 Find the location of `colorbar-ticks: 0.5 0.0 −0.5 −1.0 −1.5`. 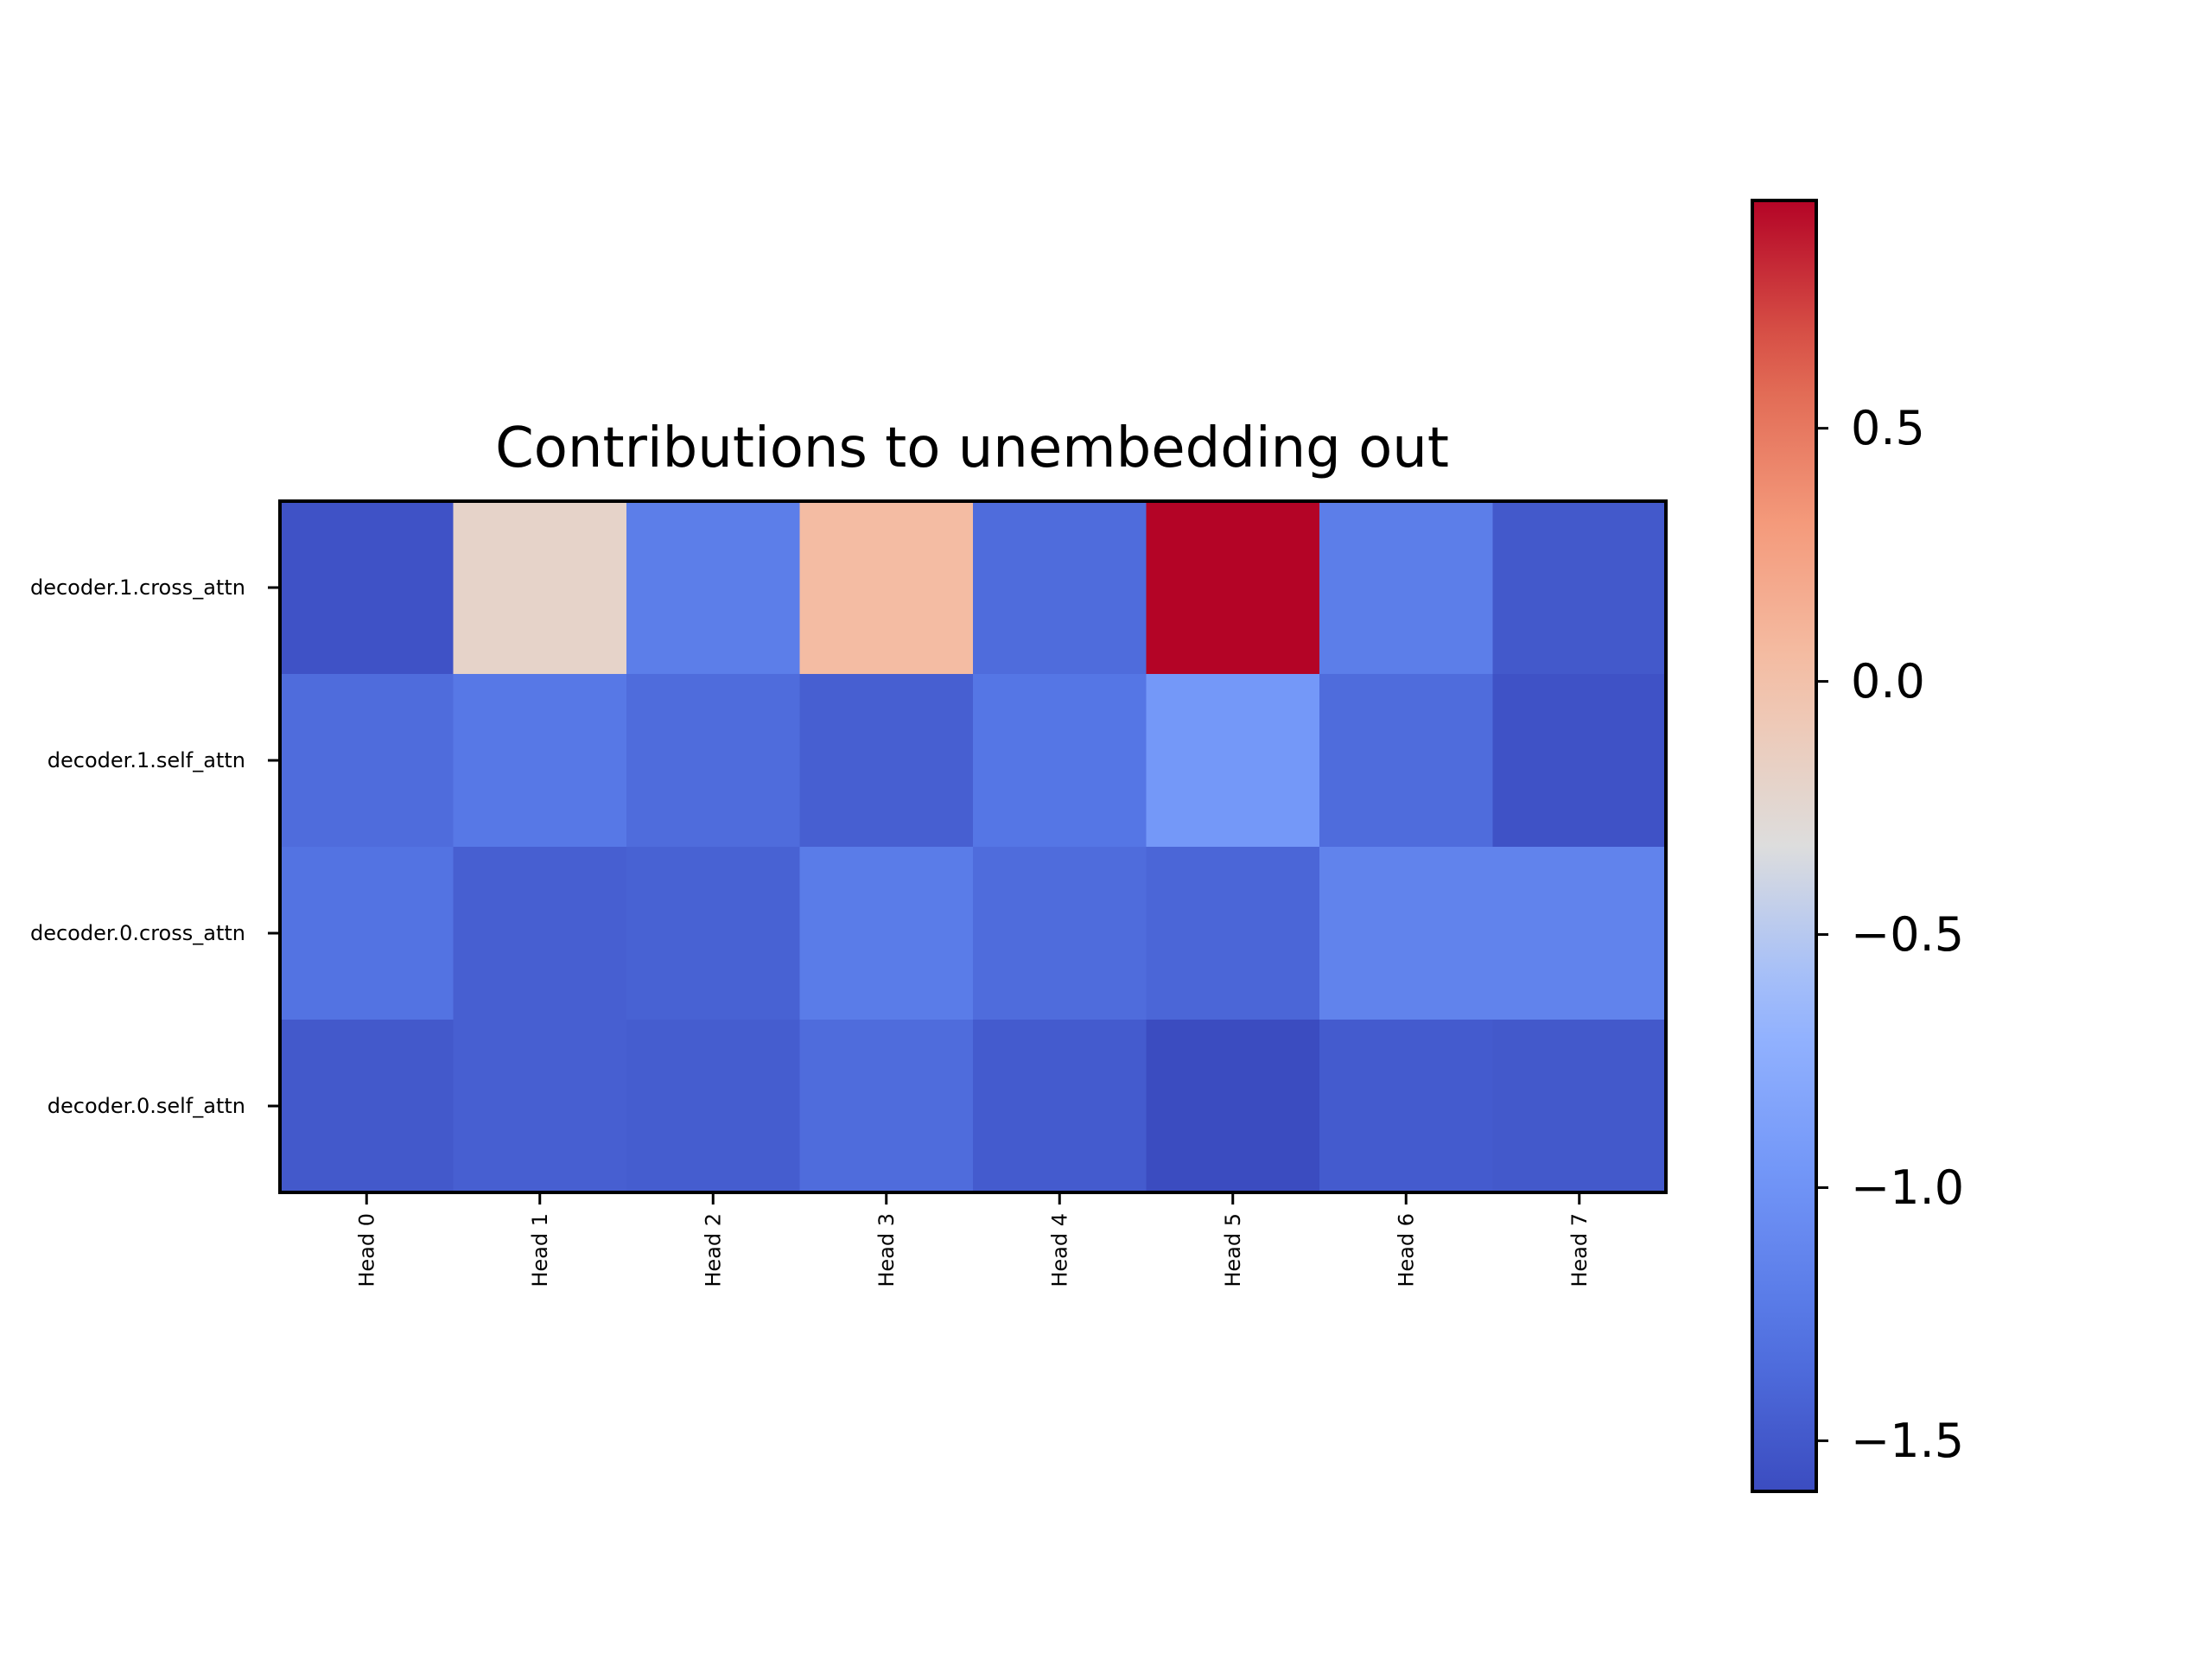

colorbar-ticks: 0.5 0.0 −0.5 −1.0 −1.5 is located at coordinates (1890, 934).